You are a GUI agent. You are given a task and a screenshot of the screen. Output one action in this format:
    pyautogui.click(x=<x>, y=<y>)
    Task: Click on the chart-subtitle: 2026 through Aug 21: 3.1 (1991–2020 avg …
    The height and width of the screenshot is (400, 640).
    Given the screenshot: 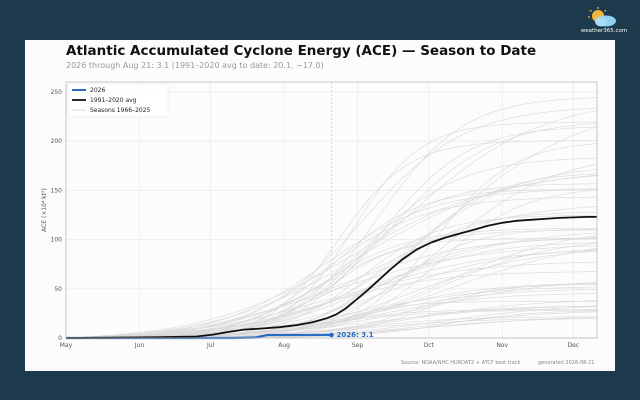 What is the action you would take?
    pyautogui.click(x=195, y=65)
    